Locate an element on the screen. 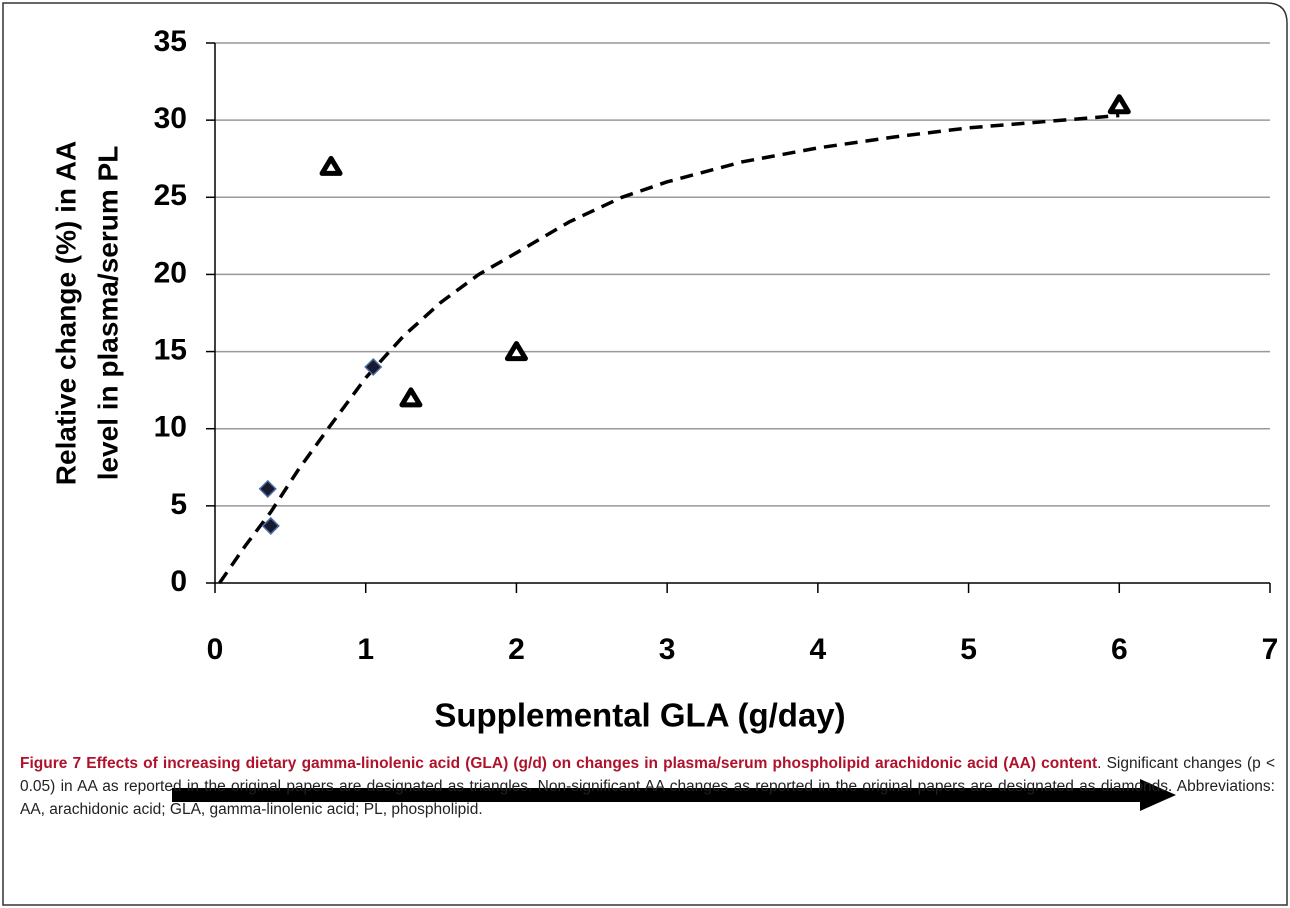 This screenshot has width=1290, height=908. y-tick-label: 25 is located at coordinates (170, 195).